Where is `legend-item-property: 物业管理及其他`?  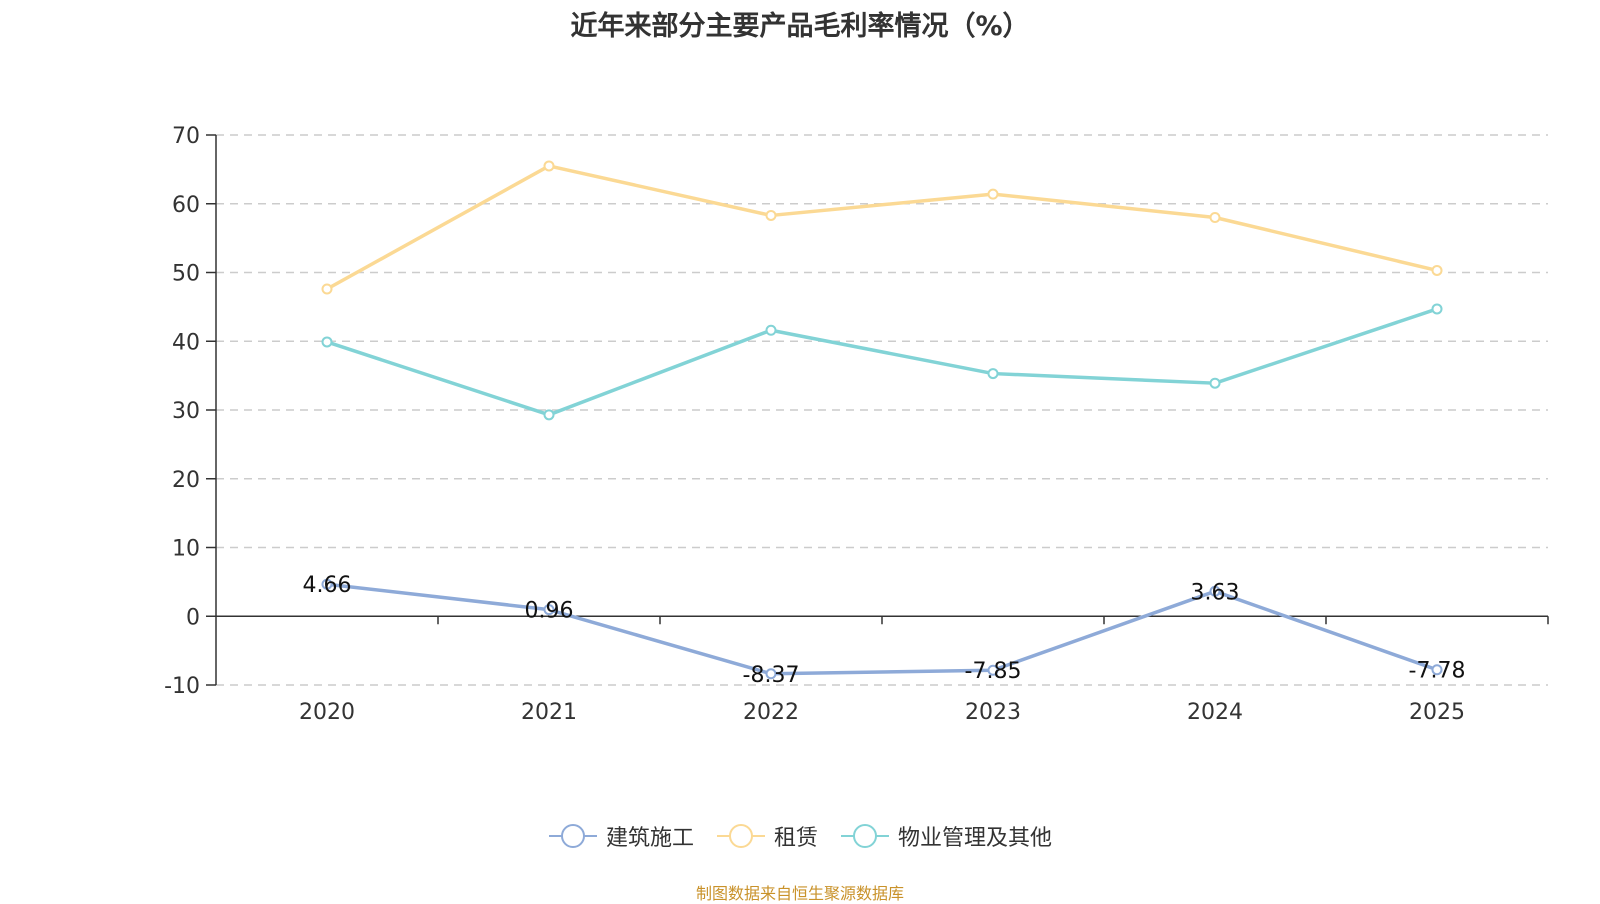
legend-item-property: 物业管理及其他 is located at coordinates (946, 836).